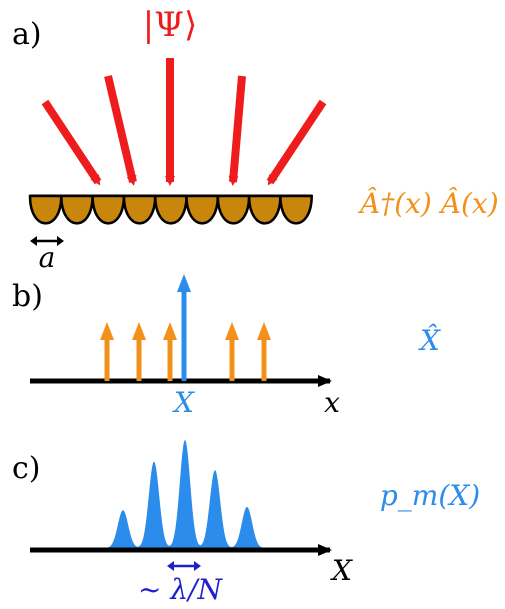 Image resolution: width=505 pixels, height=609 pixels. I want to click on incident-light-arrows, so click(184, 122).